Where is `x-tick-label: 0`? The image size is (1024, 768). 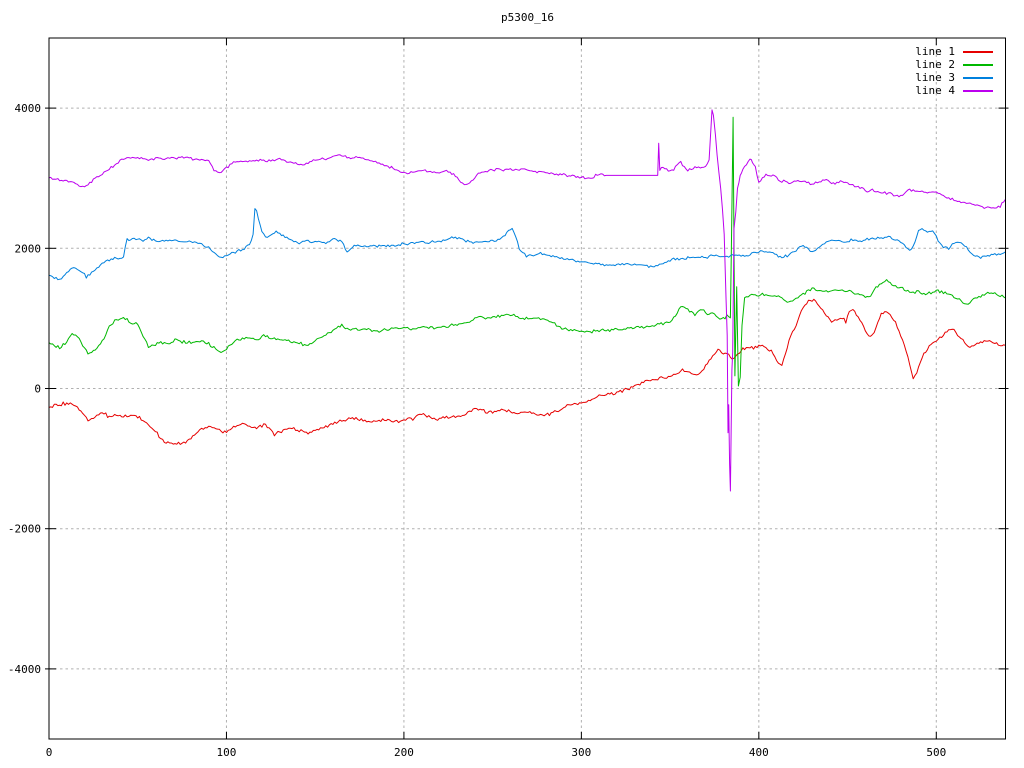 x-tick-label: 0 is located at coordinates (49, 752).